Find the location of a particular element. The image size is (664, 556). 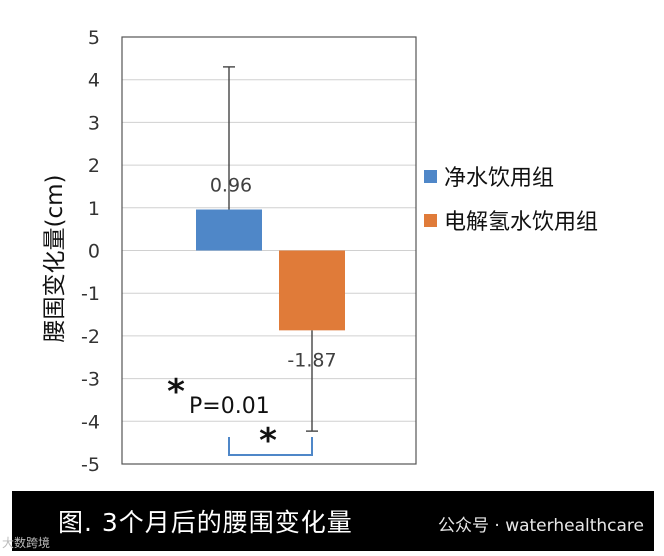

y-axis-label: 腰围变化量(cm) is located at coordinates (55, 259).